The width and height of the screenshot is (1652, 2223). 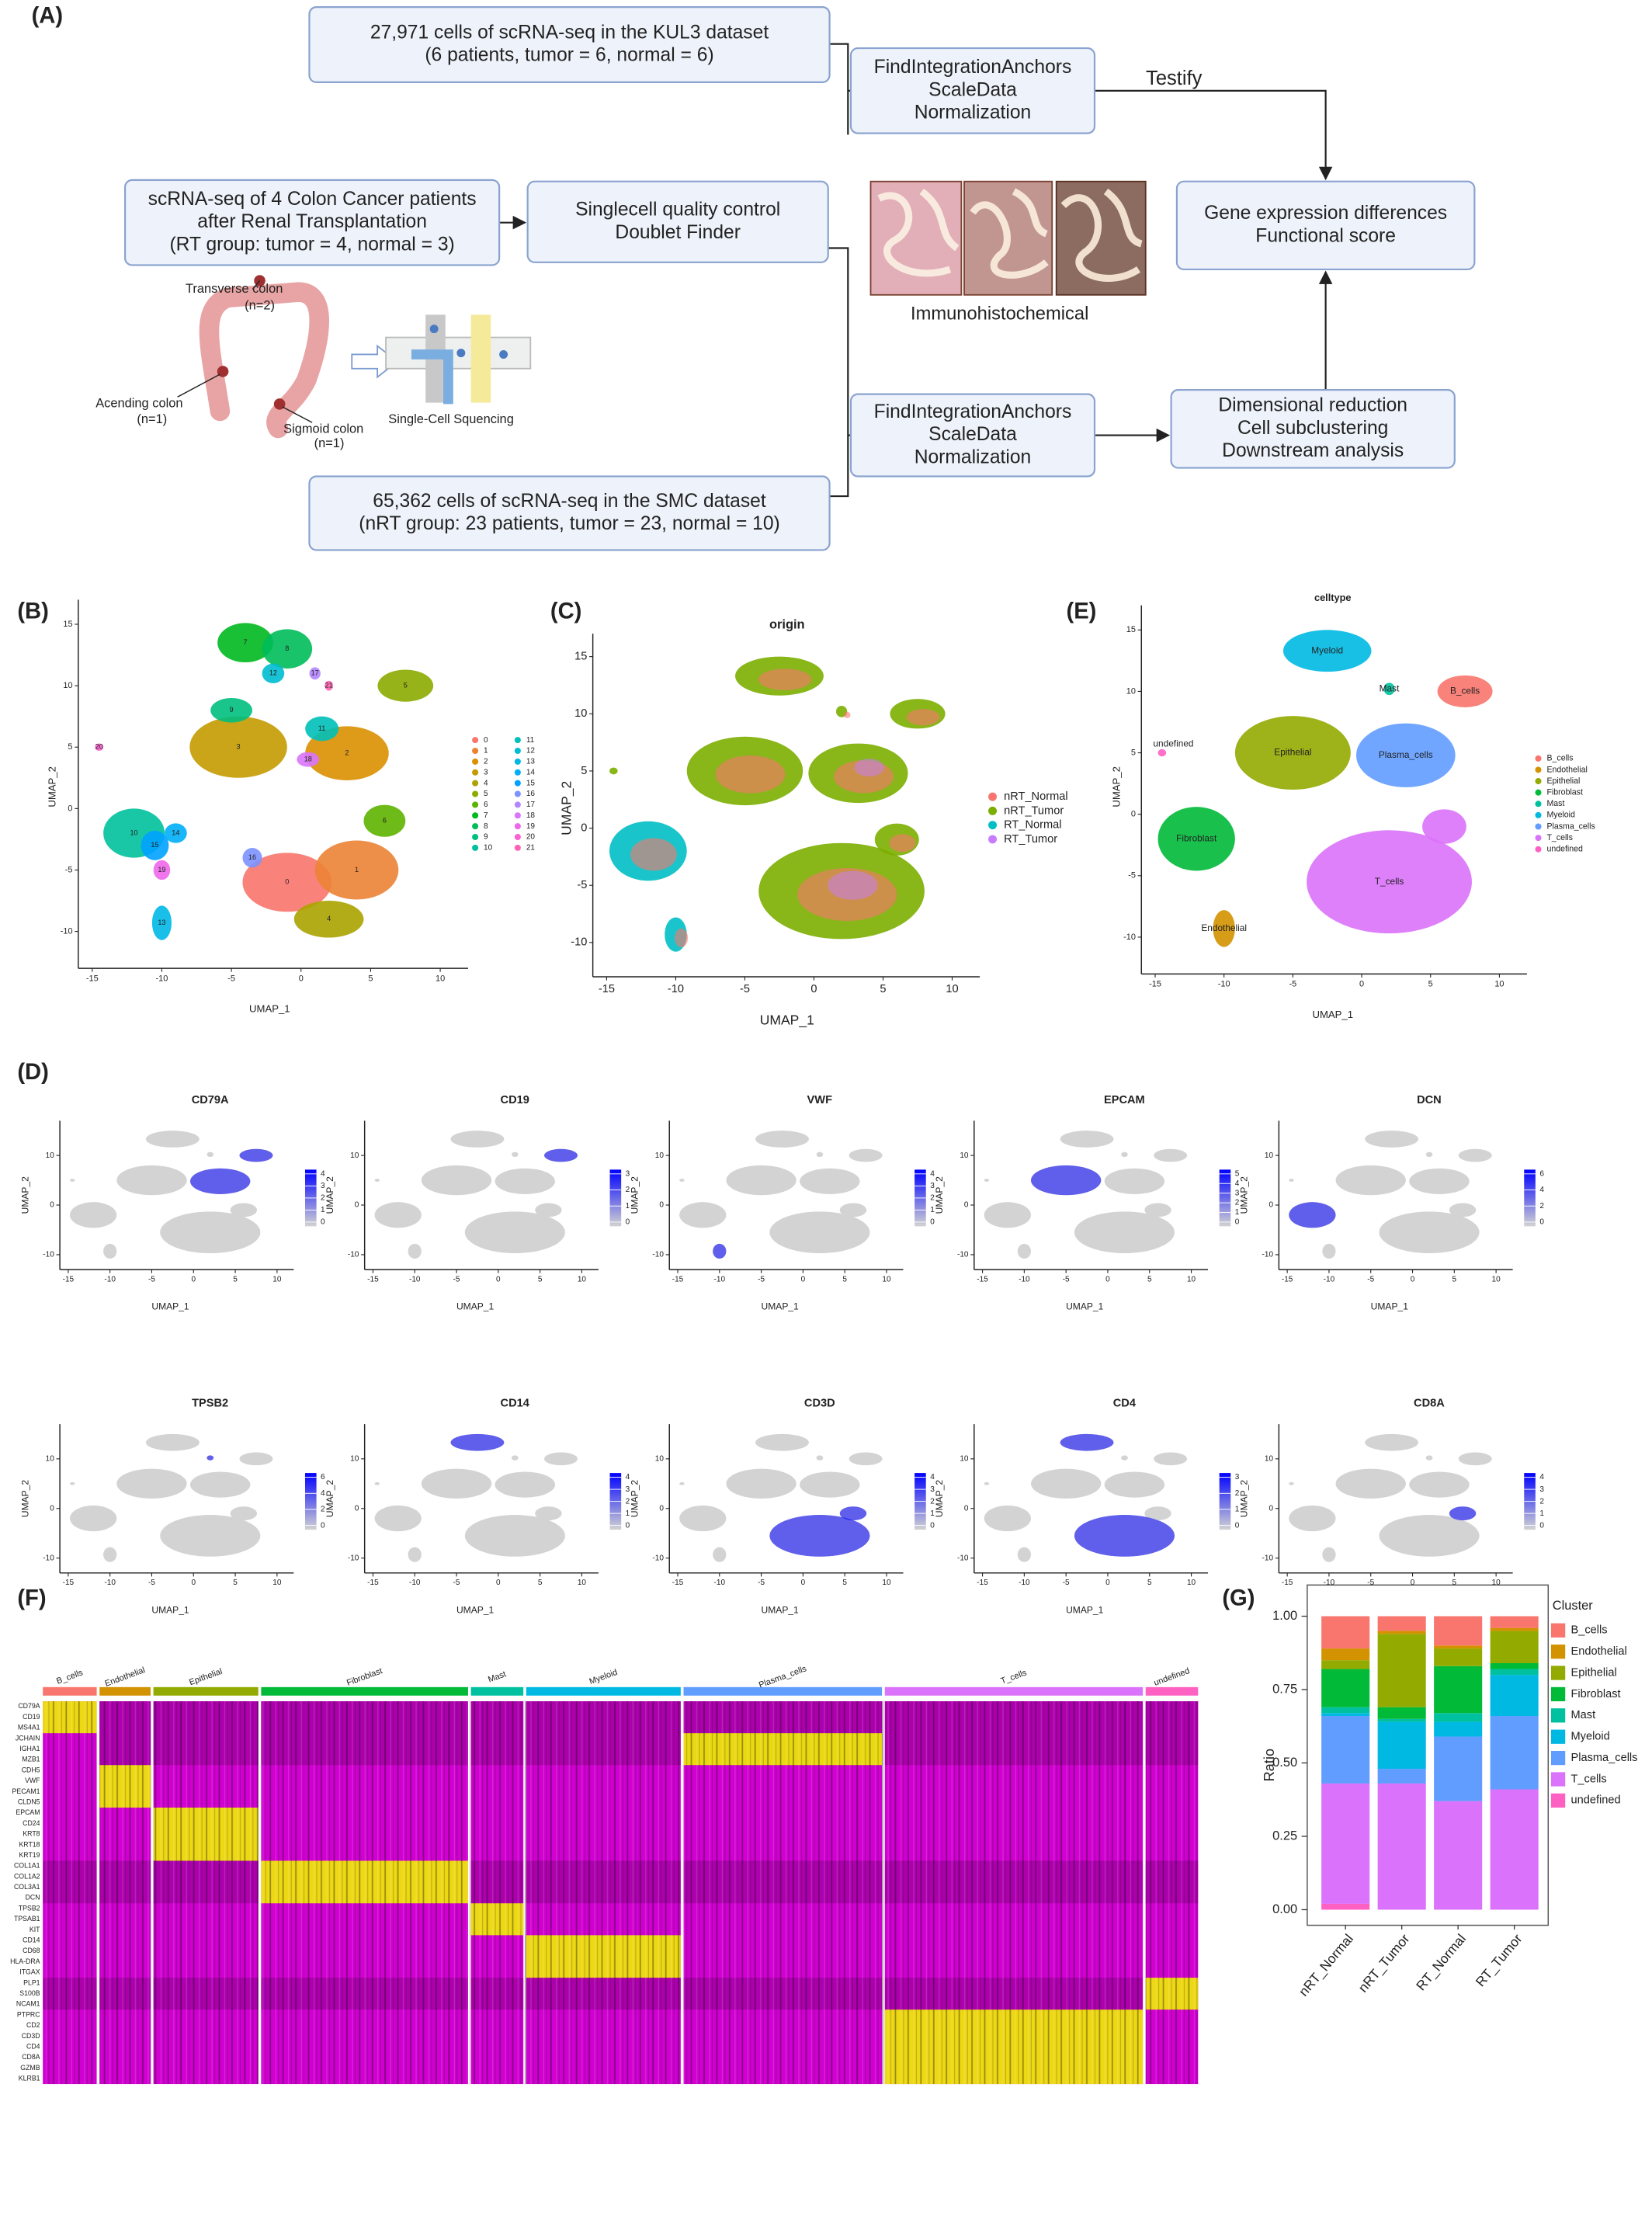 What do you see at coordinates (1555, 803) in the screenshot?
I see `legend-label: Mast` at bounding box center [1555, 803].